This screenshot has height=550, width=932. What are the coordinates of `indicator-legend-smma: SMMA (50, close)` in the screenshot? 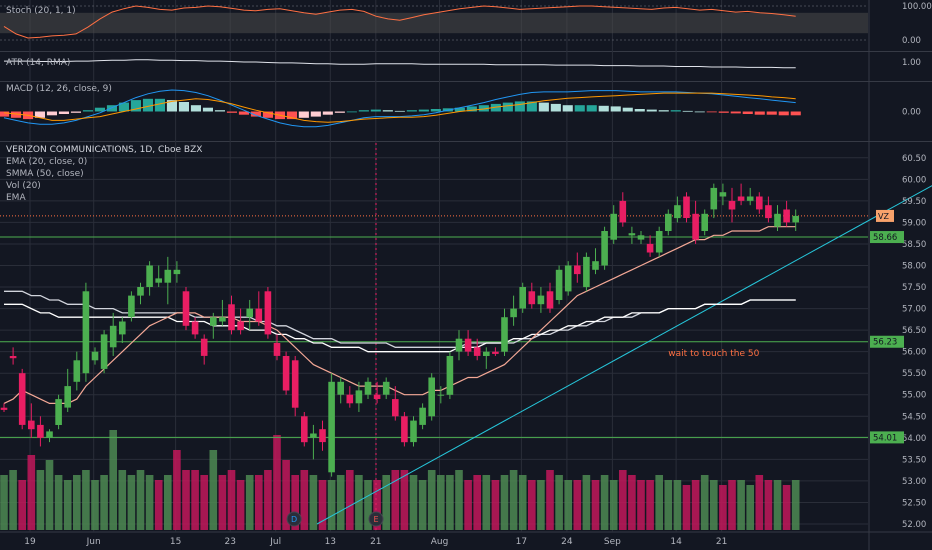 It's located at (45, 174).